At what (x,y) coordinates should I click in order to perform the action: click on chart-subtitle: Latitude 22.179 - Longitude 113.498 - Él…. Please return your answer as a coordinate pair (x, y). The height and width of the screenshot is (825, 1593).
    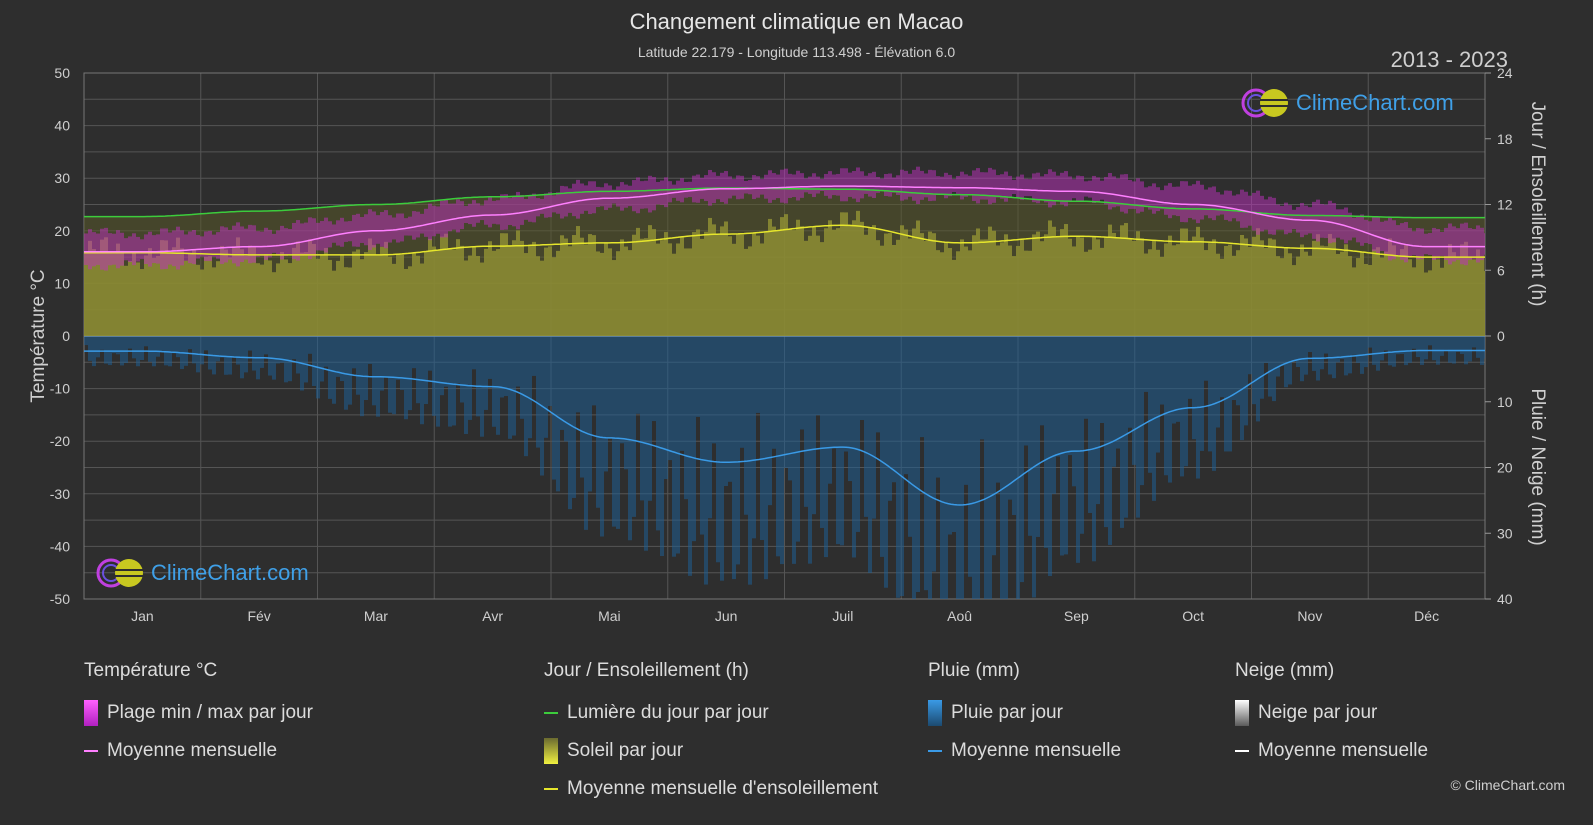
    Looking at the image, I should click on (796, 52).